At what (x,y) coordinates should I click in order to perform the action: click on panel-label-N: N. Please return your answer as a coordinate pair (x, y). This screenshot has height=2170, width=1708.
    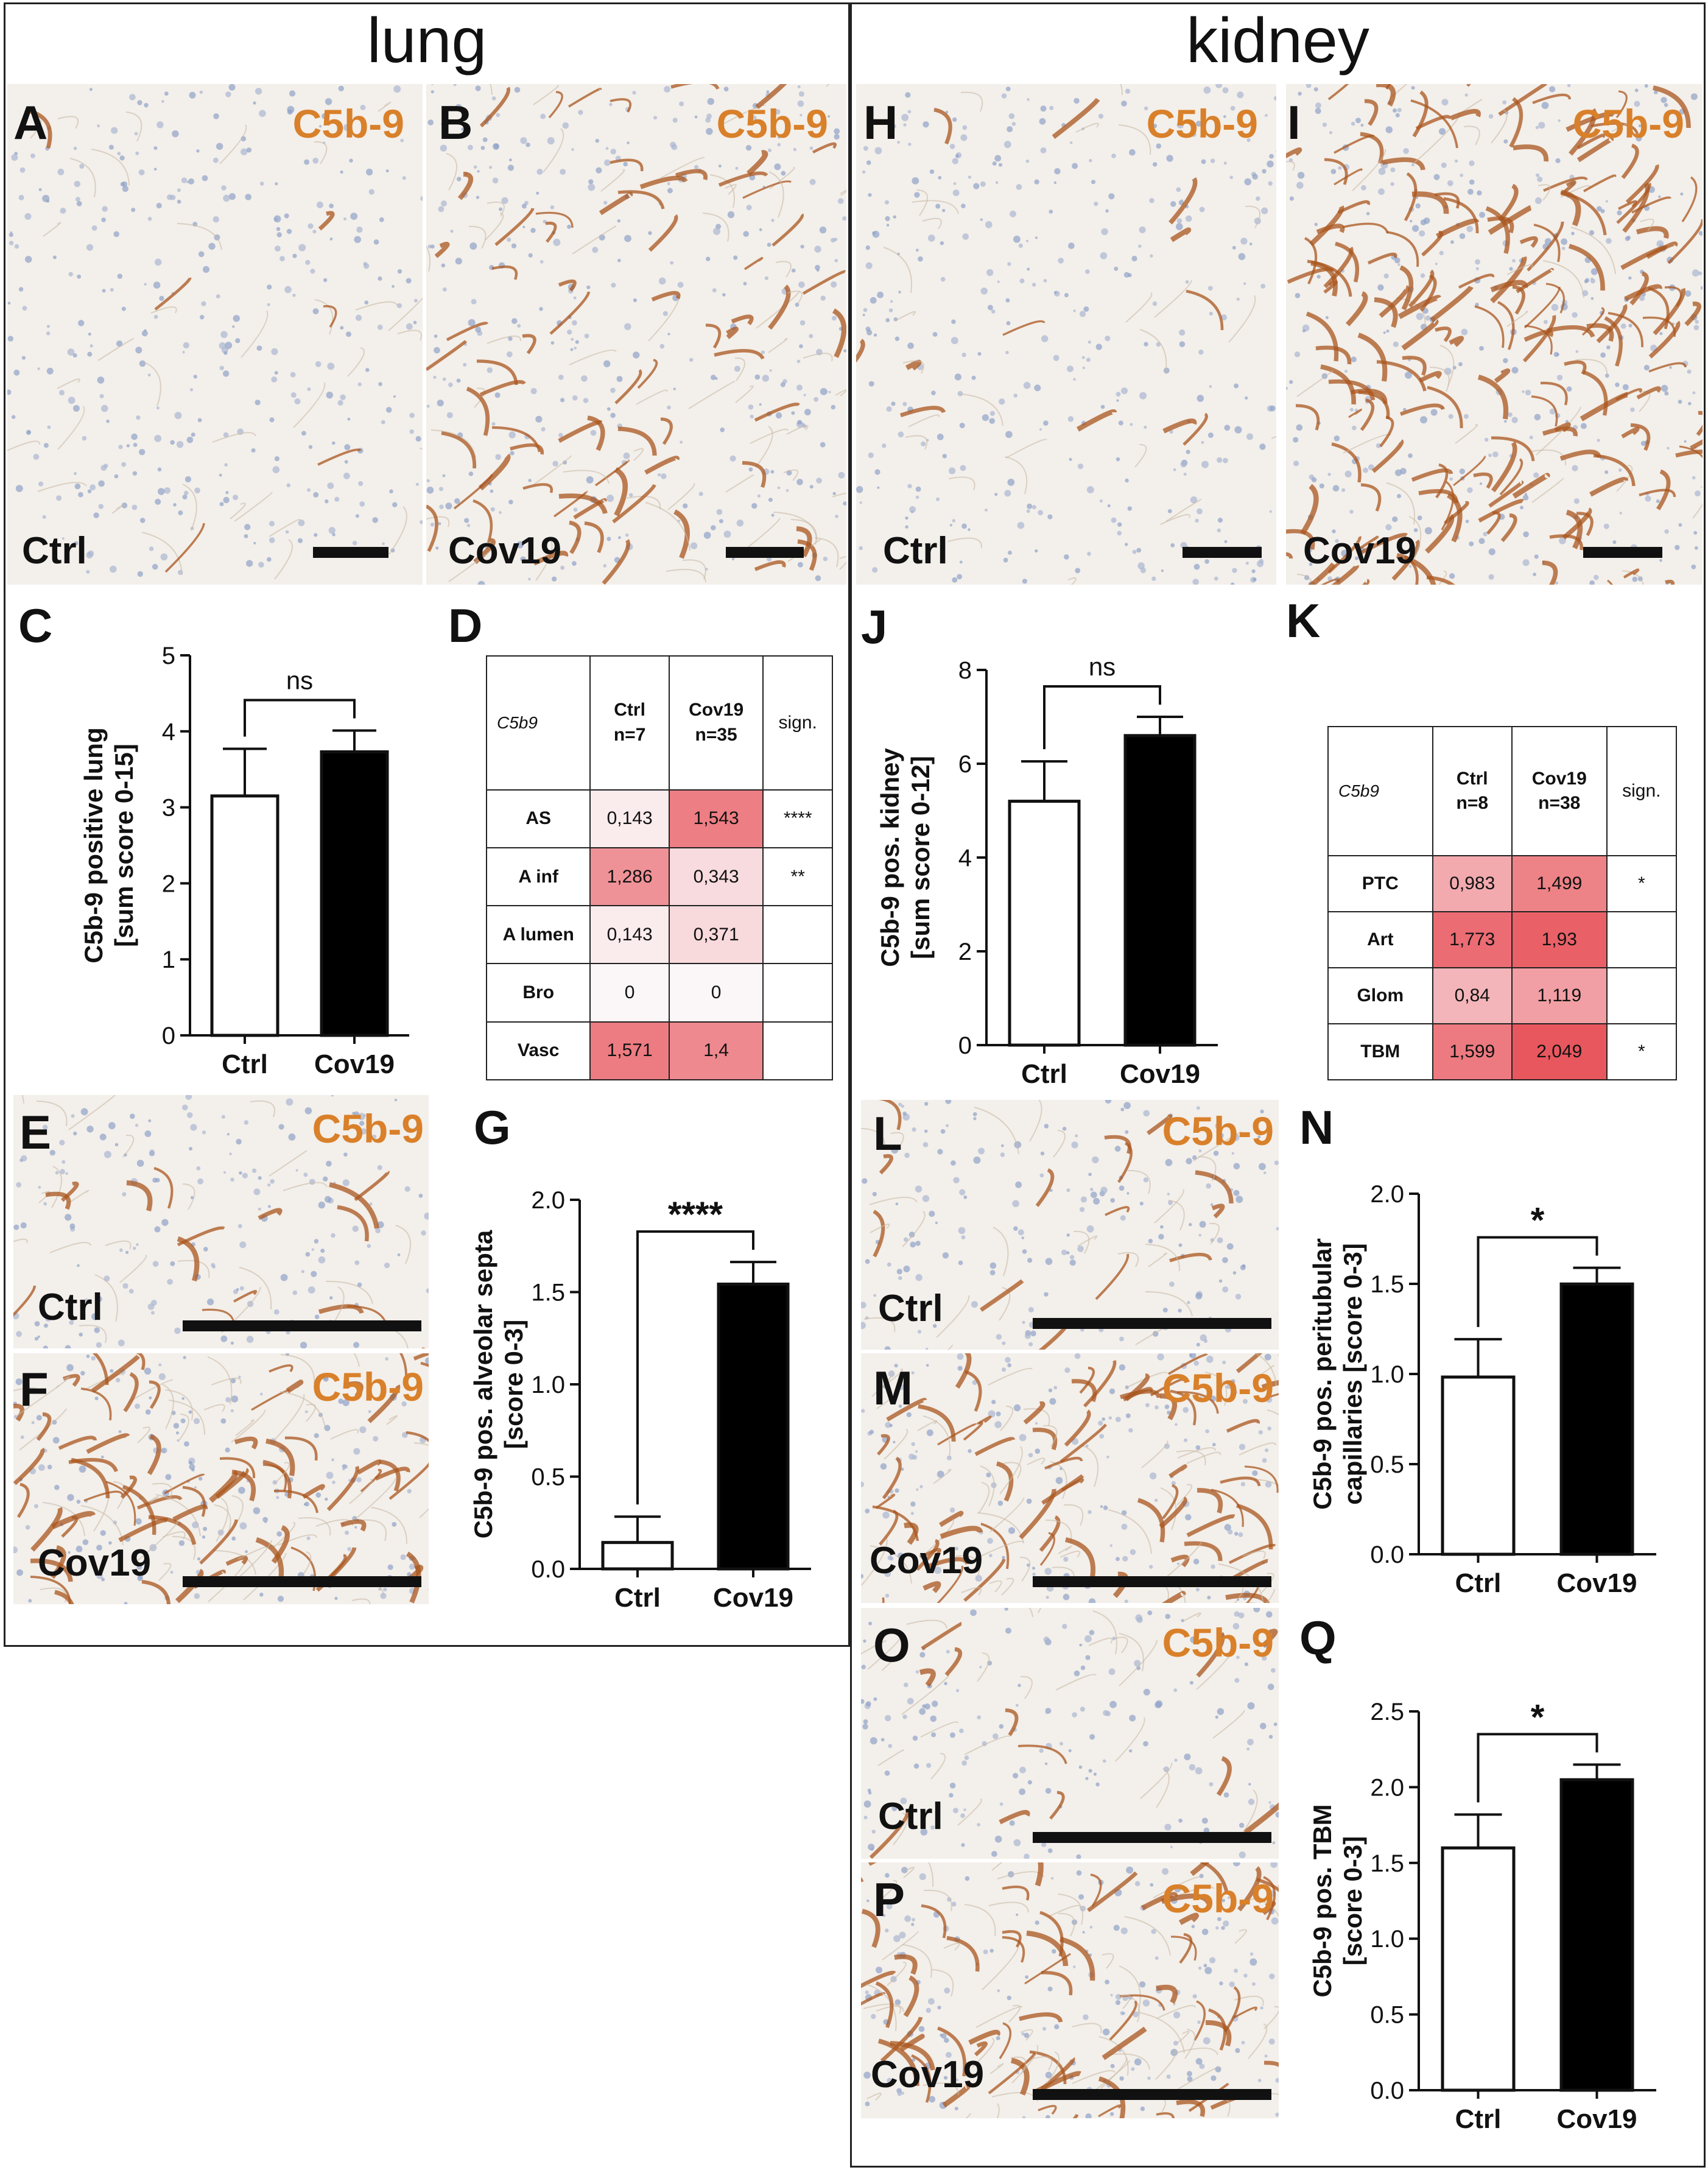
    Looking at the image, I should click on (1316, 1127).